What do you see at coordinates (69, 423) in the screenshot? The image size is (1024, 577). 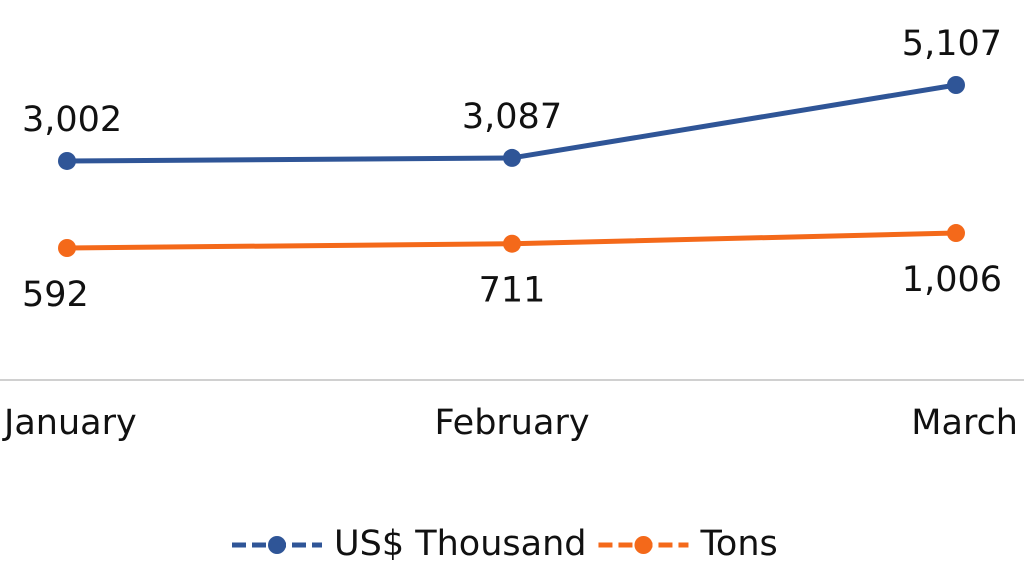 I see `x-tick-label: January` at bounding box center [69, 423].